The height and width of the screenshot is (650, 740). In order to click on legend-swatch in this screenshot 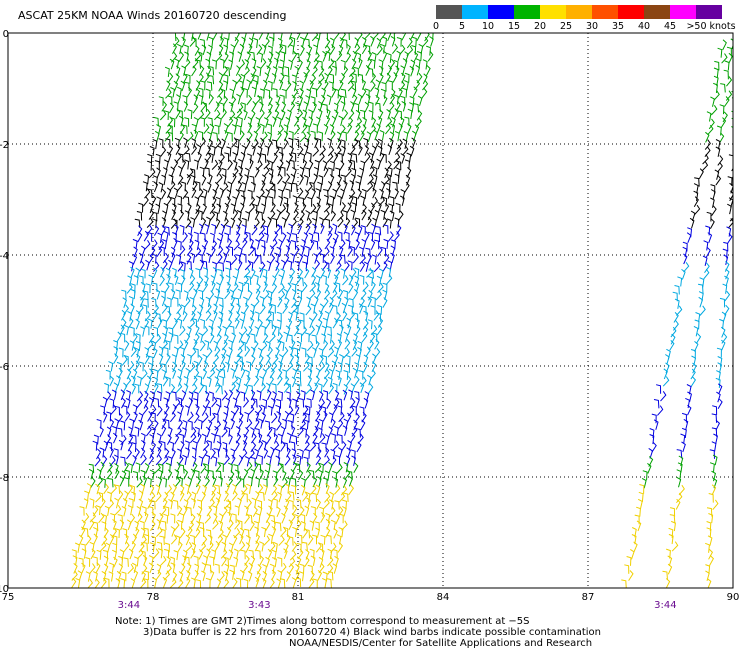, I will do `click(683, 12)`.